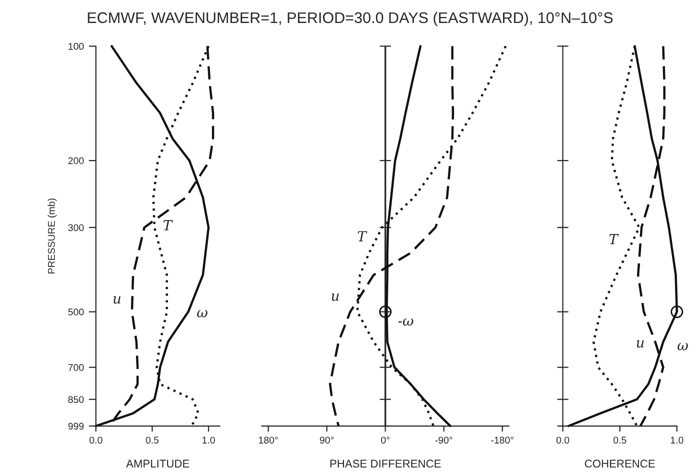  What do you see at coordinates (502, 440) in the screenshot?
I see `x-tick-label: -180°` at bounding box center [502, 440].